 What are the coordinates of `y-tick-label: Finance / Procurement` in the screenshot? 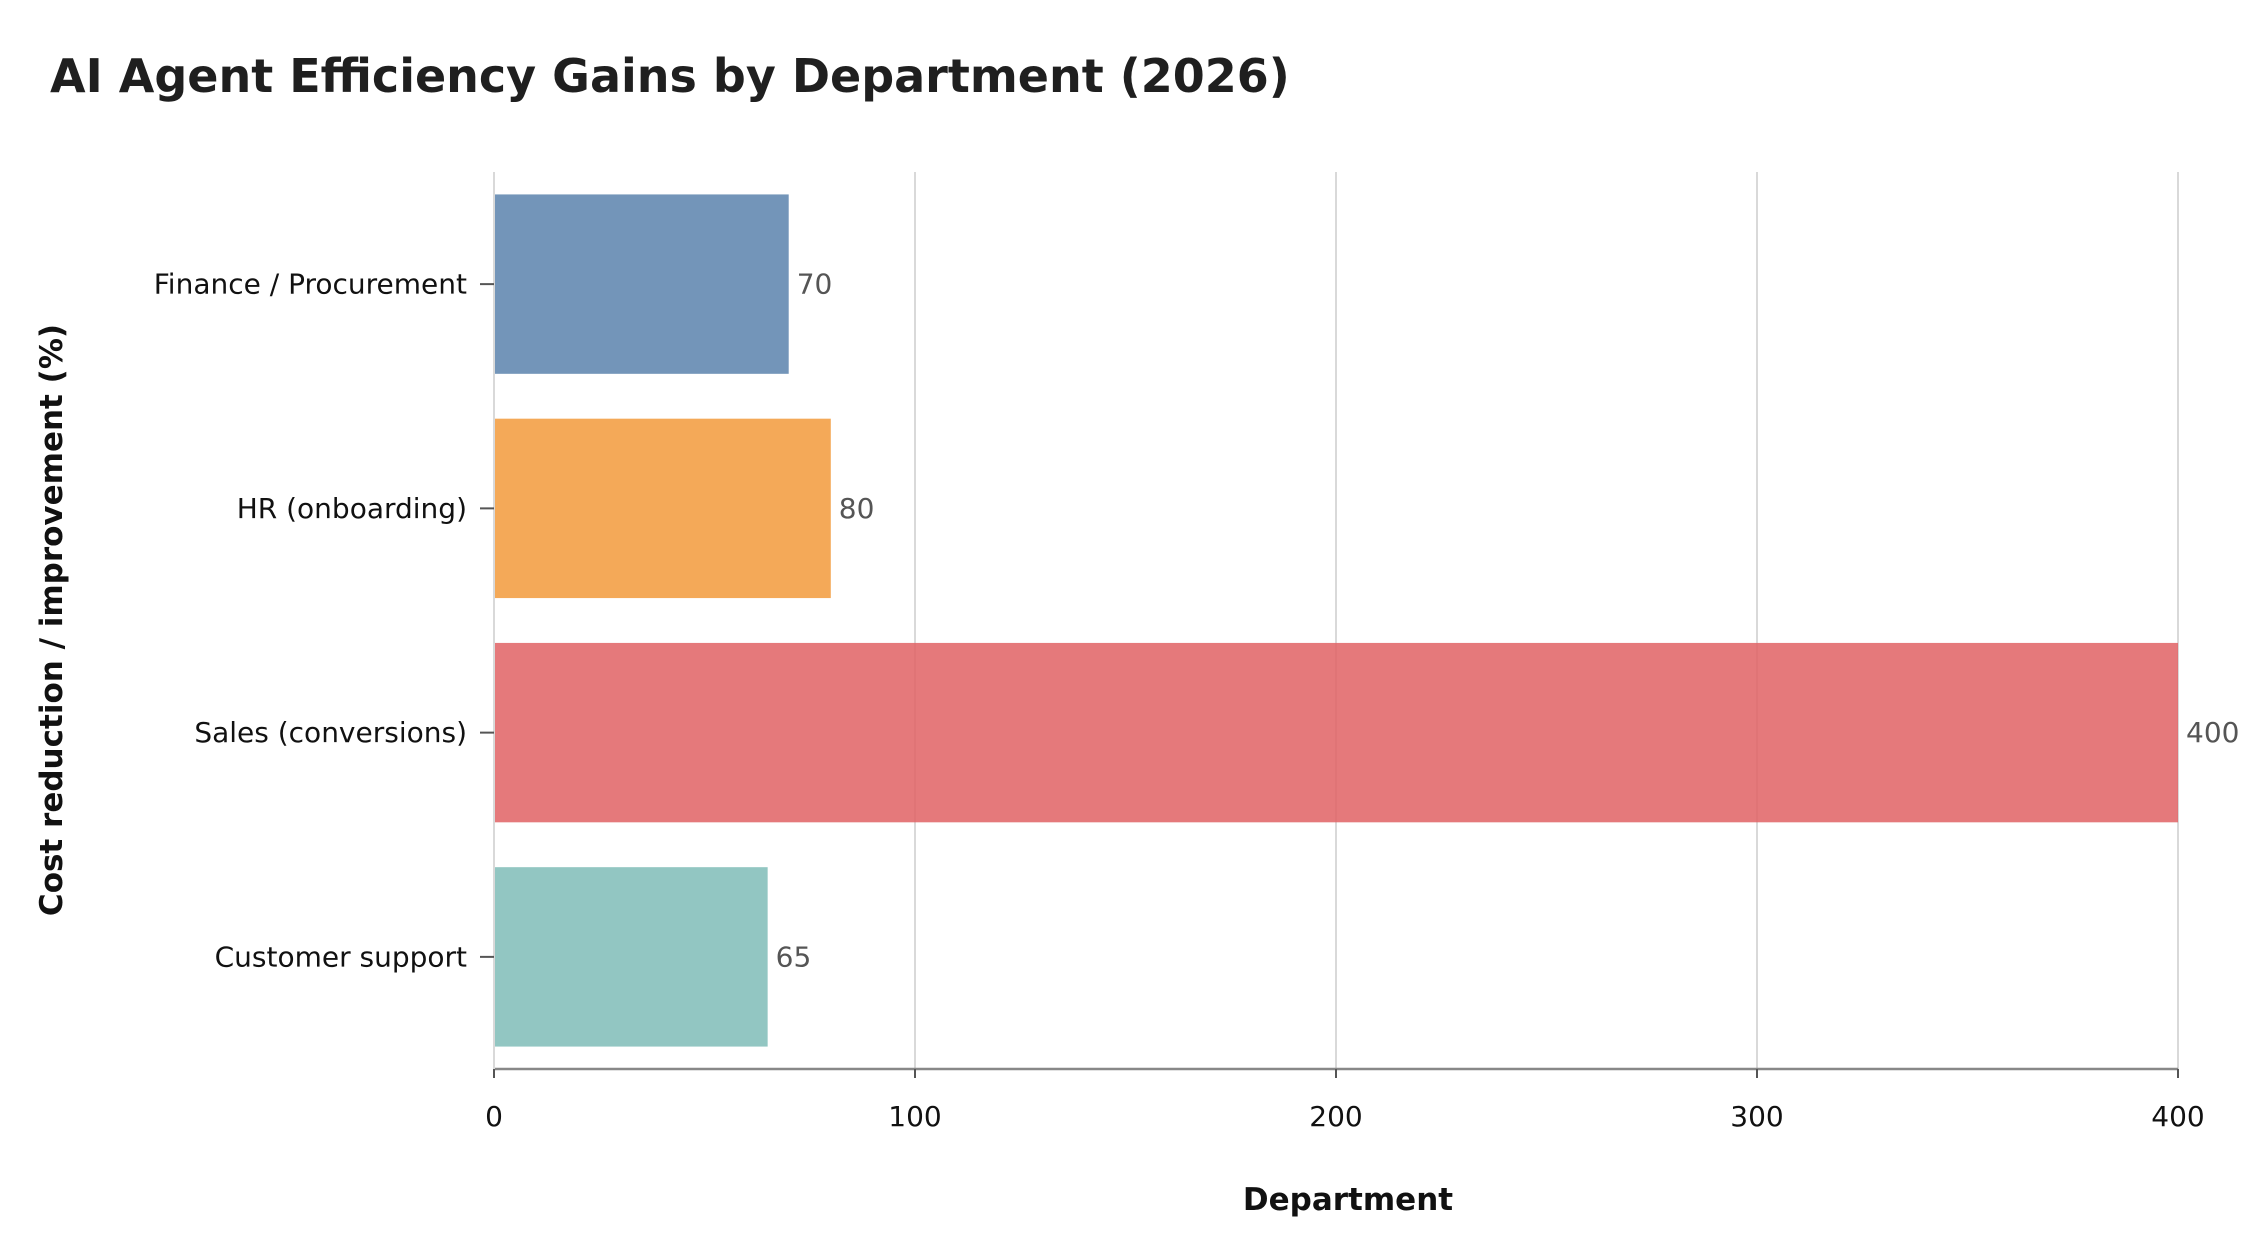 It's located at (310, 284).